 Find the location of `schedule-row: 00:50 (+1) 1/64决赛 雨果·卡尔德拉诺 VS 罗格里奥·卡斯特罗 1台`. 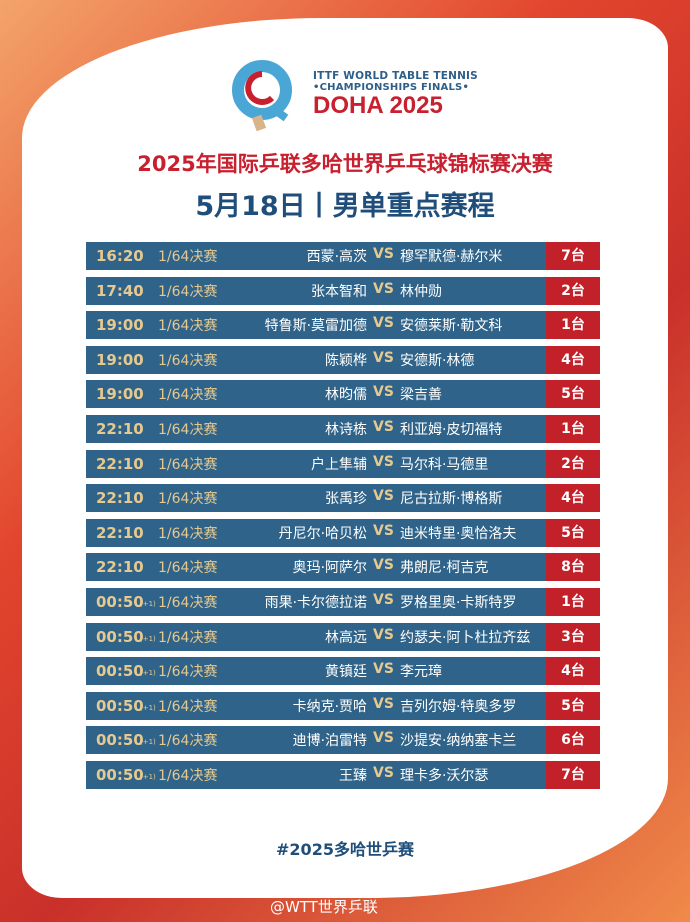

schedule-row: 00:50 (+1) 1/64决赛 雨果·卡尔德拉诺 VS 罗格里奥·卡斯特罗 1台 is located at coordinates (343, 602).